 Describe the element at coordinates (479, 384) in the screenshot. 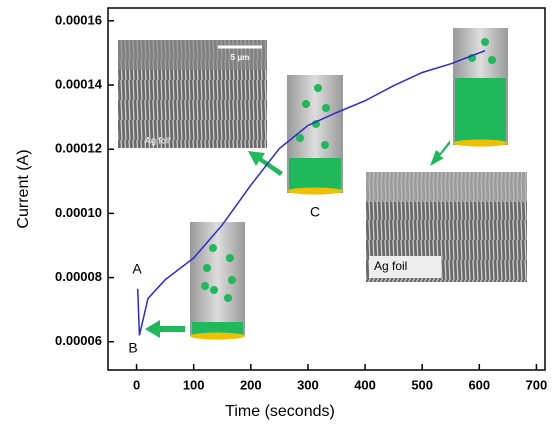

I see `x-tick-label: 600` at that location.